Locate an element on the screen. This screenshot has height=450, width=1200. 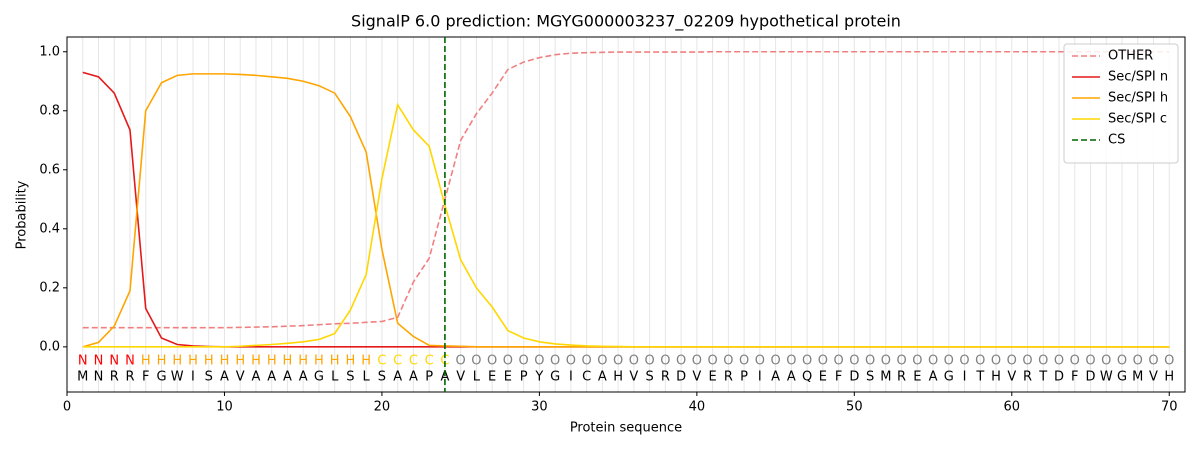
y-axis-label: Probability is located at coordinates (22, 214).